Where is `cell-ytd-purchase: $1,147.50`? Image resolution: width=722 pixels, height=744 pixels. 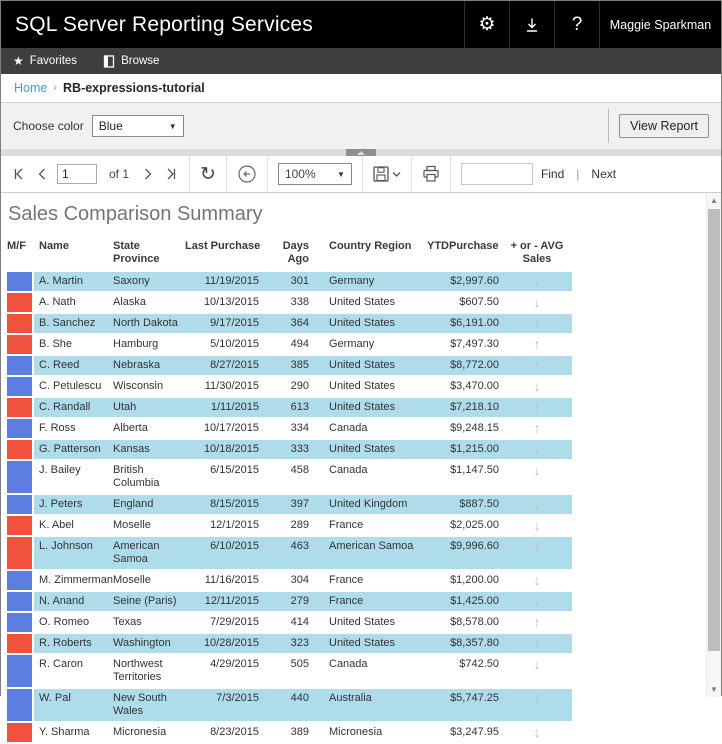 cell-ytd-purchase: $1,147.50 is located at coordinates (474, 470).